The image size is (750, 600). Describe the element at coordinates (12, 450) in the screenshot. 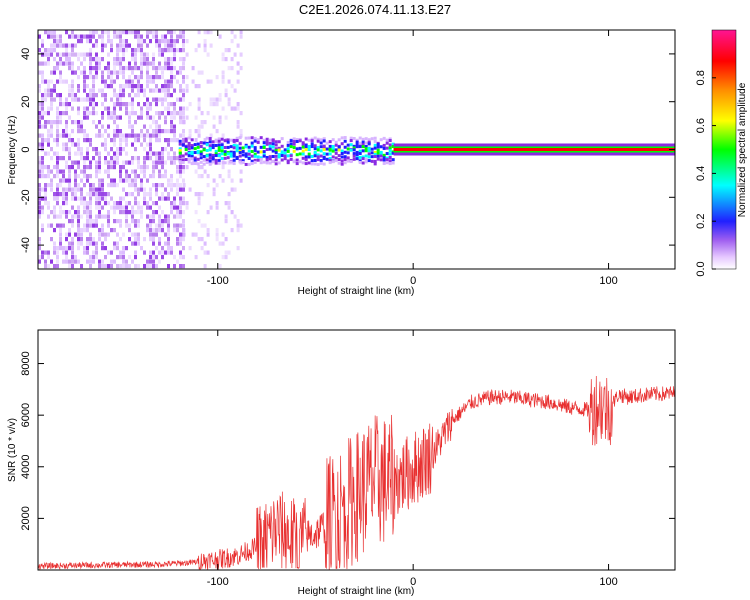

I see `snr-y-label: SNR (10 * v/v)` at that location.